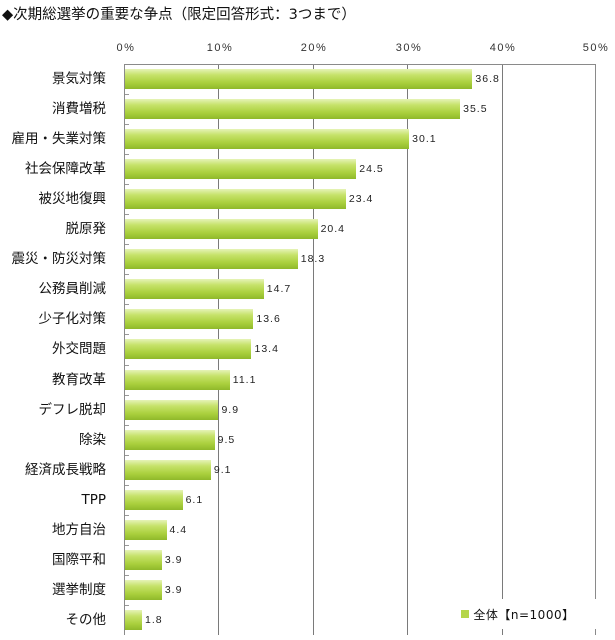 This screenshot has height=640, width=615. I want to click on category-label: 被災地復興, so click(72, 199).